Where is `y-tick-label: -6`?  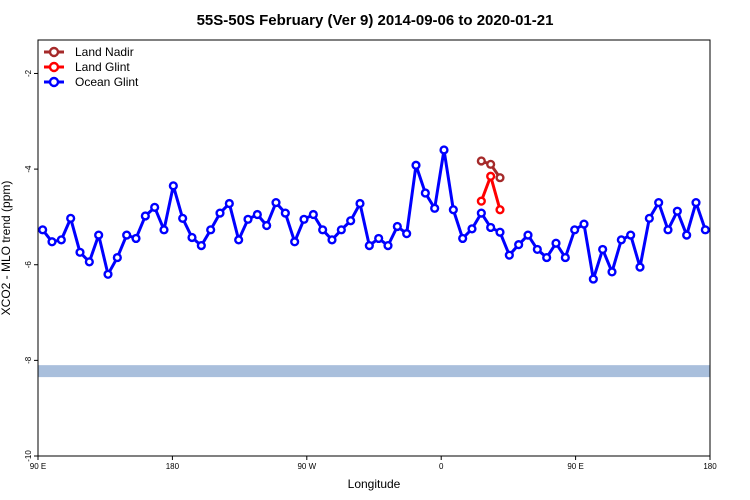
y-tick-label: -6 is located at coordinates (28, 265).